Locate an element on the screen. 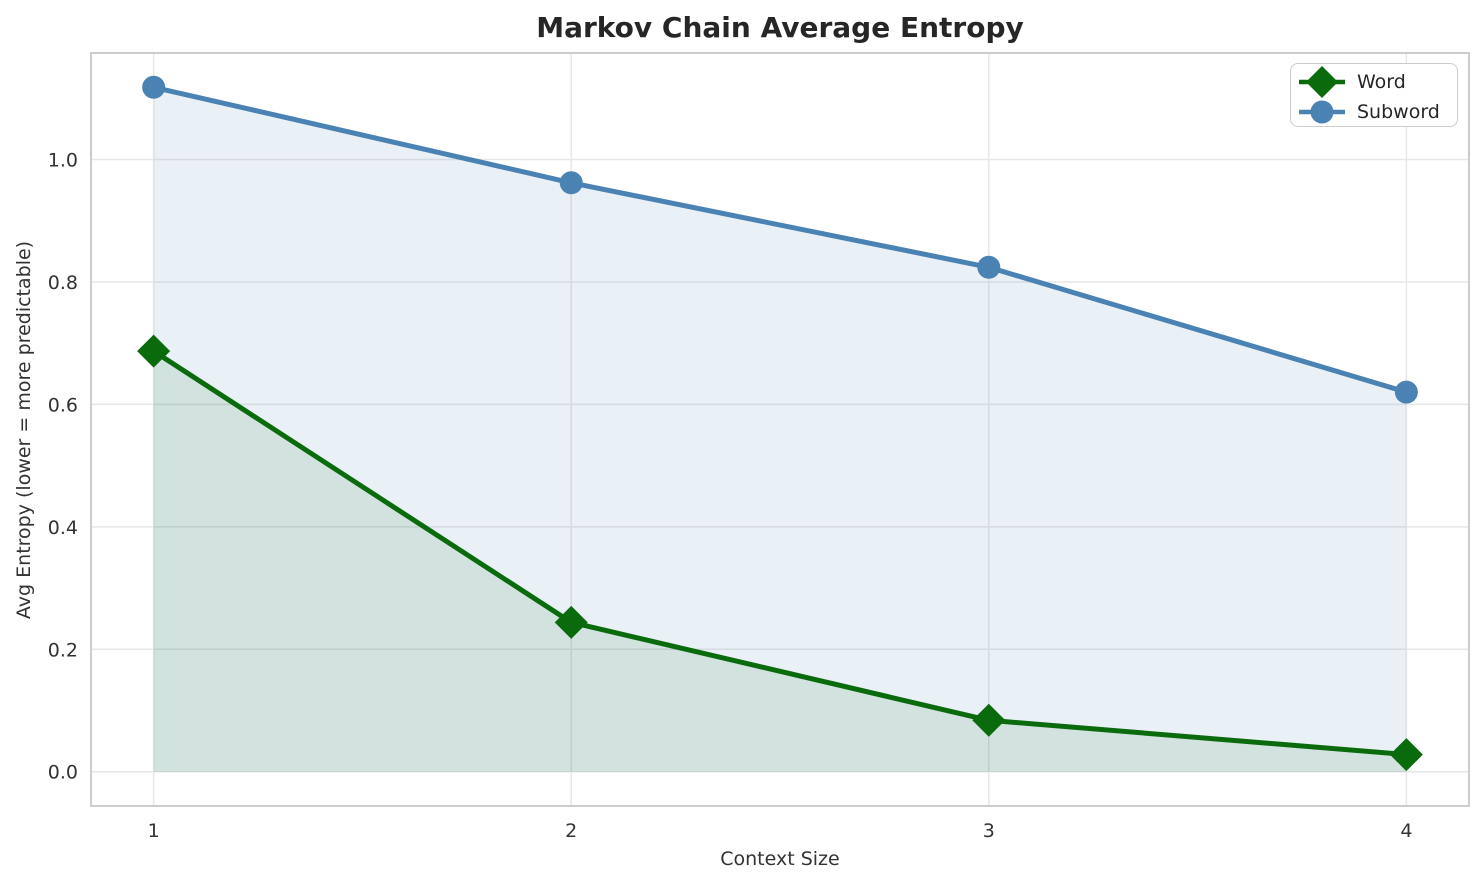 Image resolution: width=1484 pixels, height=885 pixels. x-tick-label-4: 4 is located at coordinates (1406, 831).